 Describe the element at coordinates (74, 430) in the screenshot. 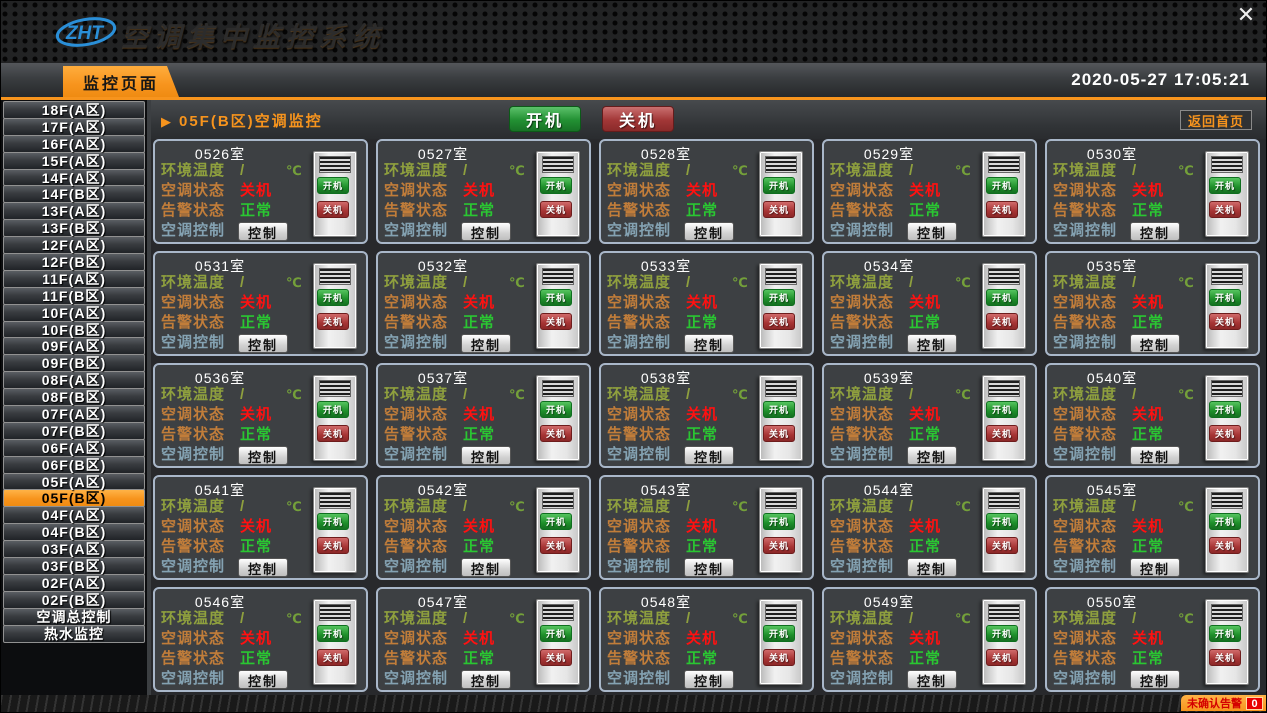

I see `sidebar-item-floor: 07F(B区)` at that location.